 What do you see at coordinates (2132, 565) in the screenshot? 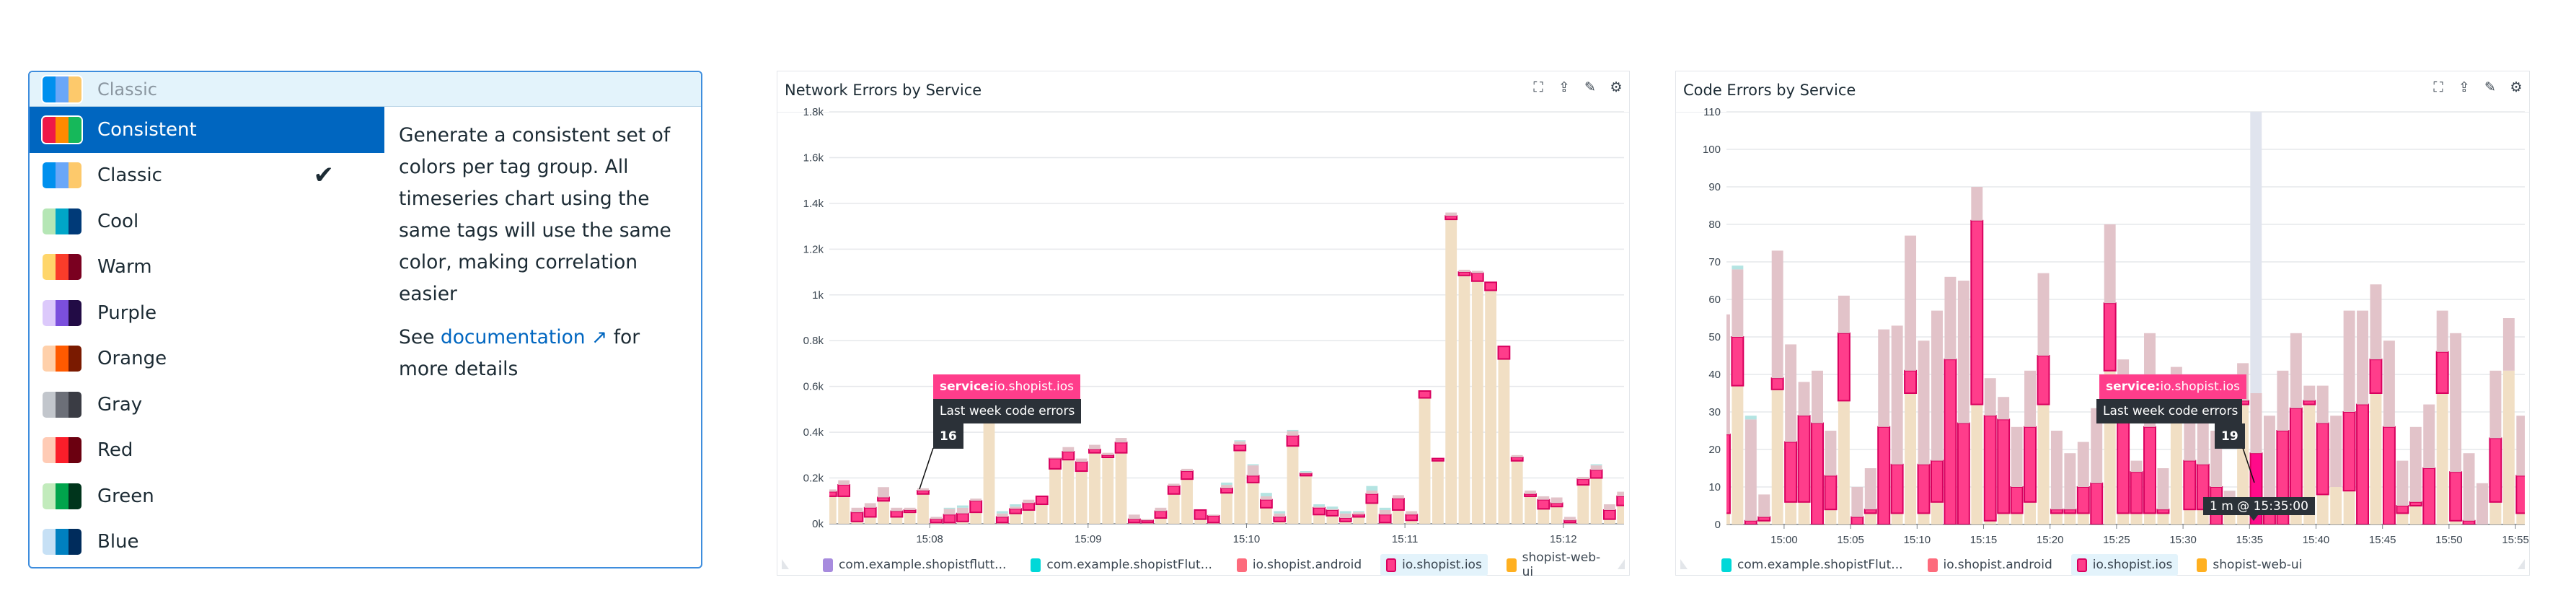
I see `legend-label: io.shopist.ios` at bounding box center [2132, 565].